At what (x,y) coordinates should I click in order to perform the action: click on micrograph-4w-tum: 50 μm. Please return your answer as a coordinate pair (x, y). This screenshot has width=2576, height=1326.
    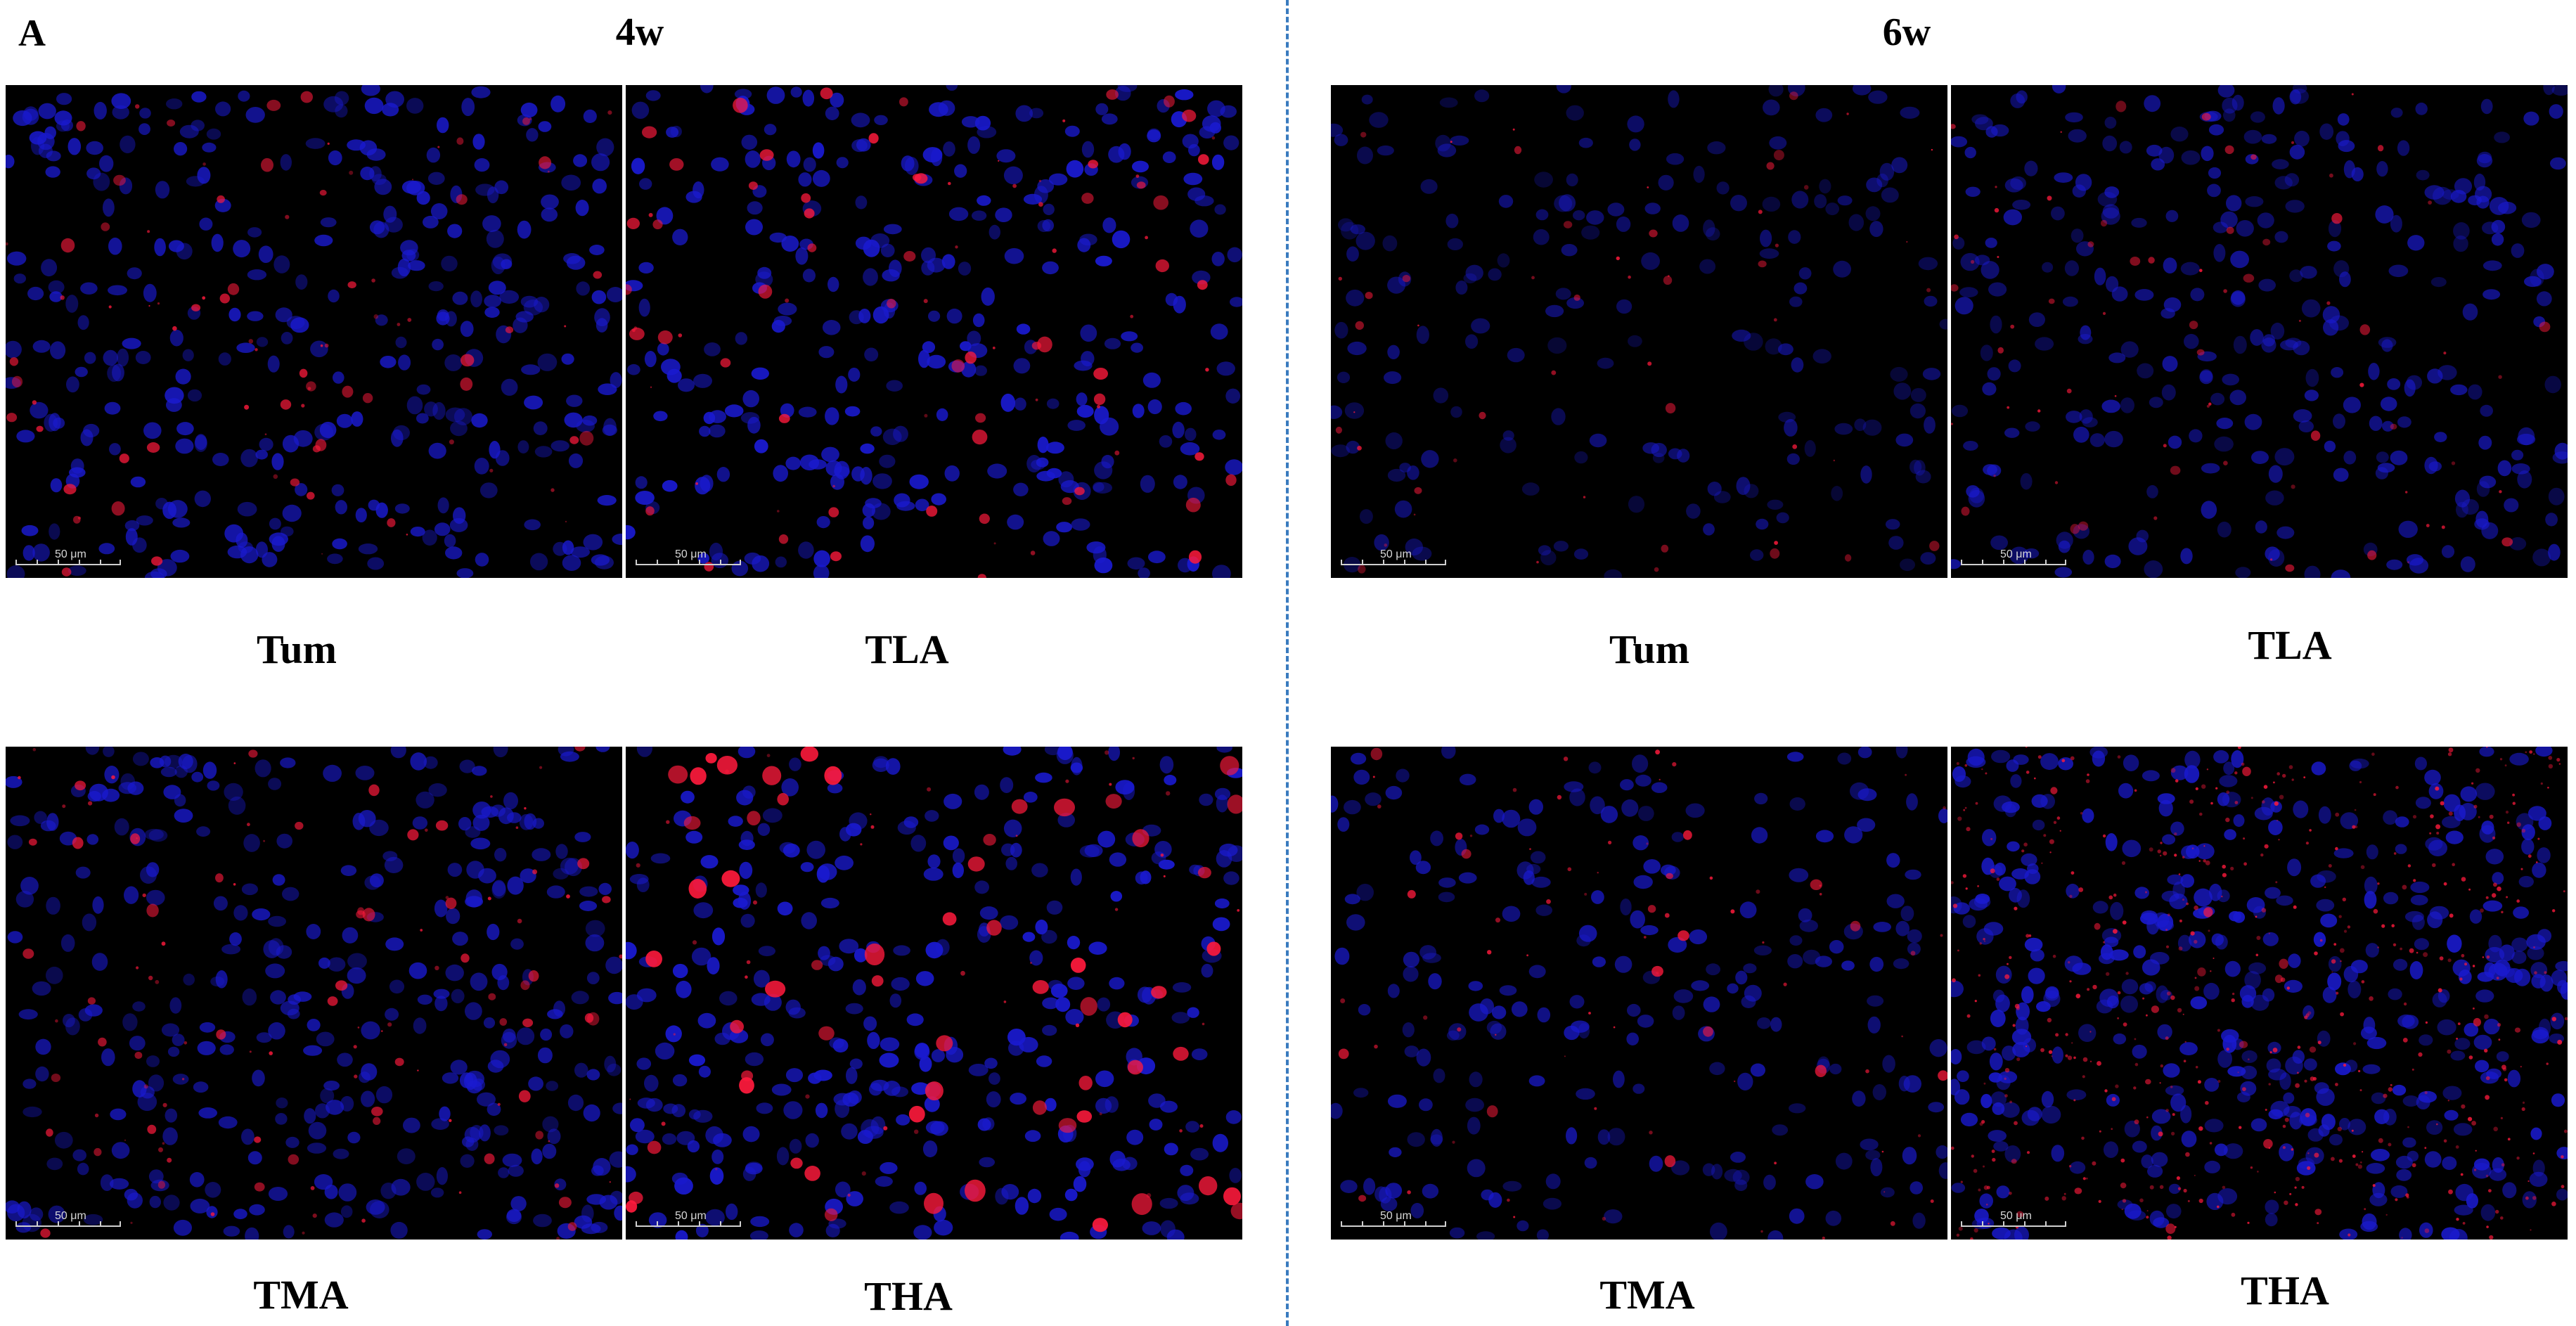
    Looking at the image, I should click on (314, 331).